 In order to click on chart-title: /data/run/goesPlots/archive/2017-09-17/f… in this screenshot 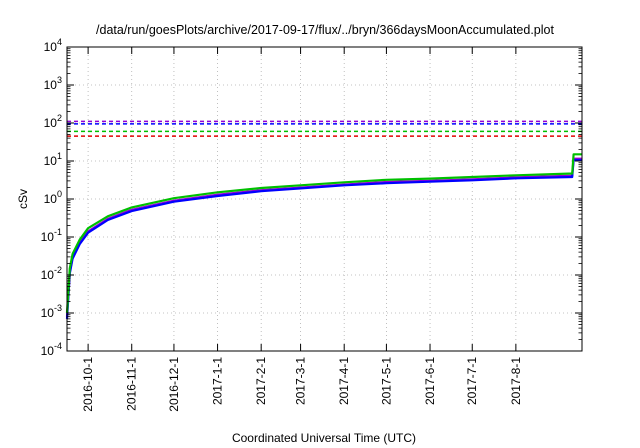, I will do `click(325, 30)`.